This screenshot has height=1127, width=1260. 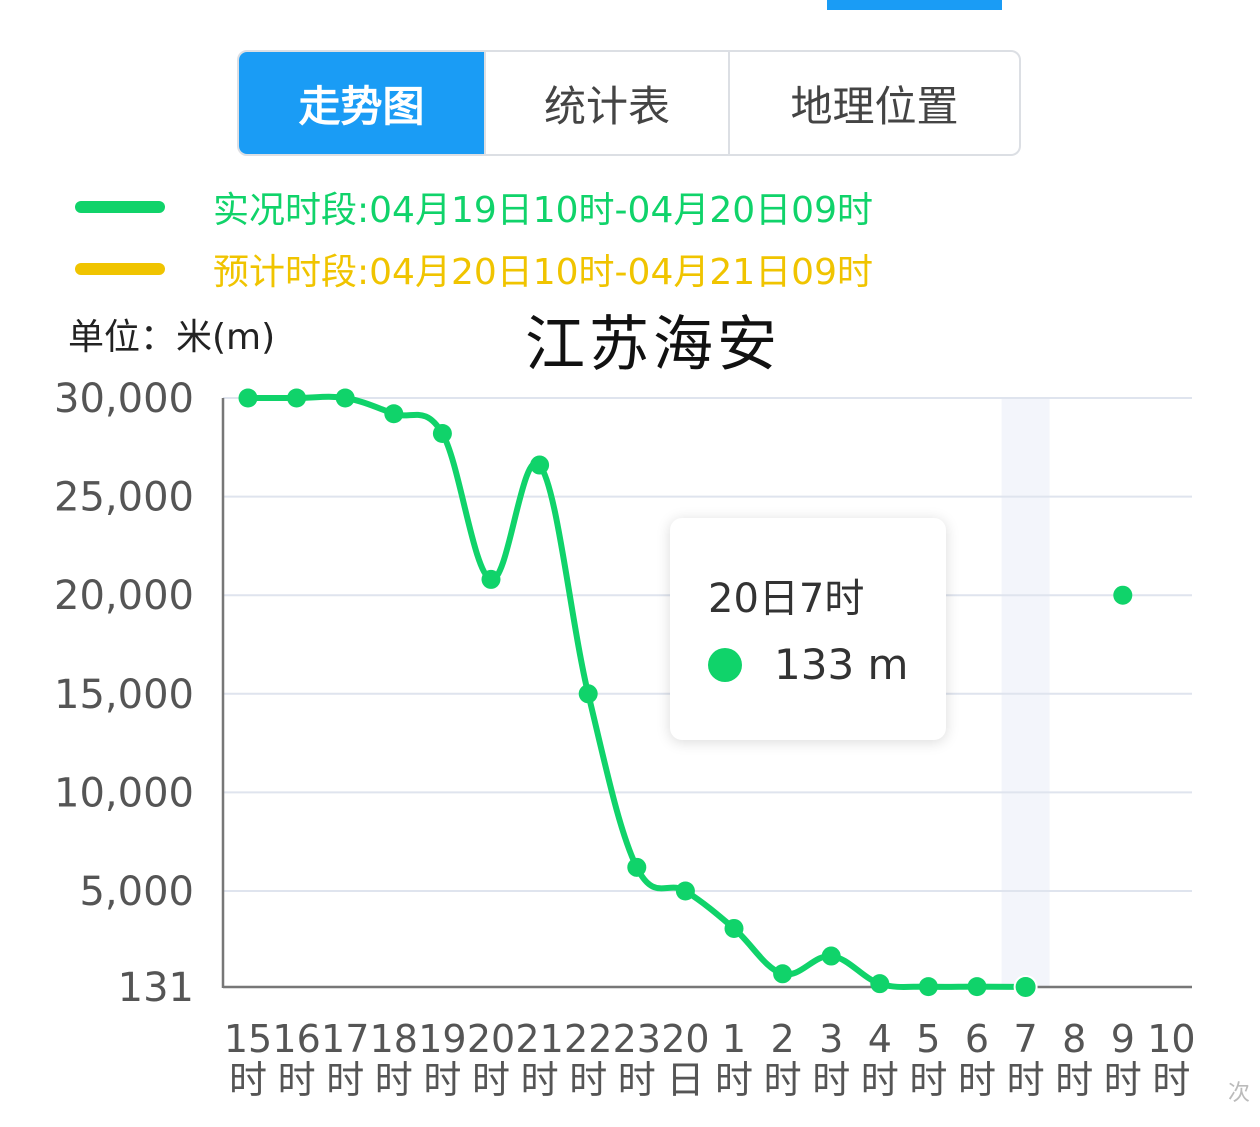 I want to click on y-tick-label: 30,000, so click(x=124, y=399).